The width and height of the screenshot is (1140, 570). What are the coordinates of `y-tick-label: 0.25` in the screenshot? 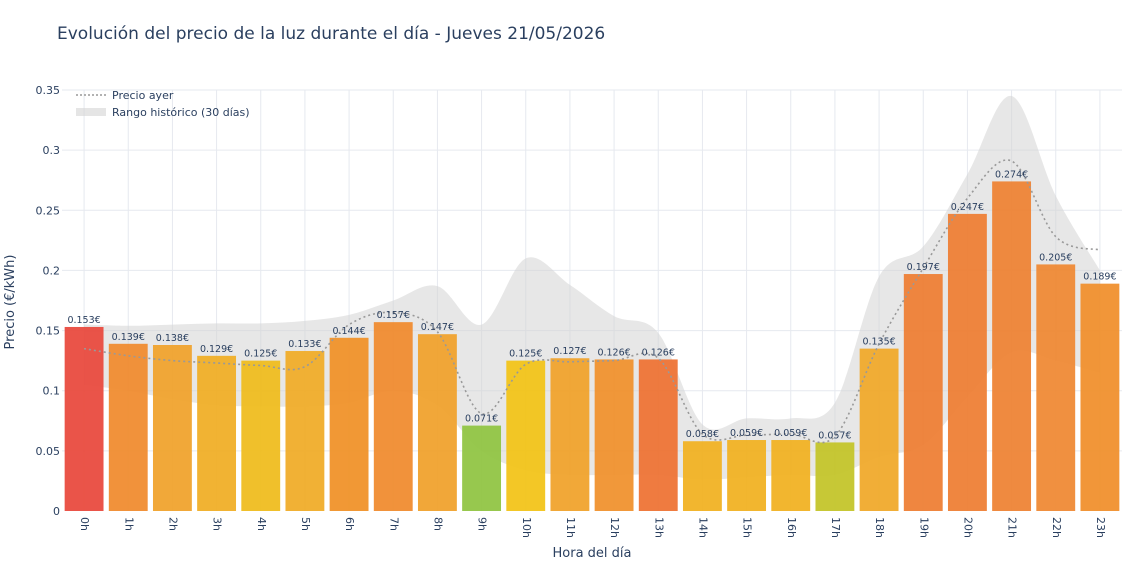 It's located at (48, 210).